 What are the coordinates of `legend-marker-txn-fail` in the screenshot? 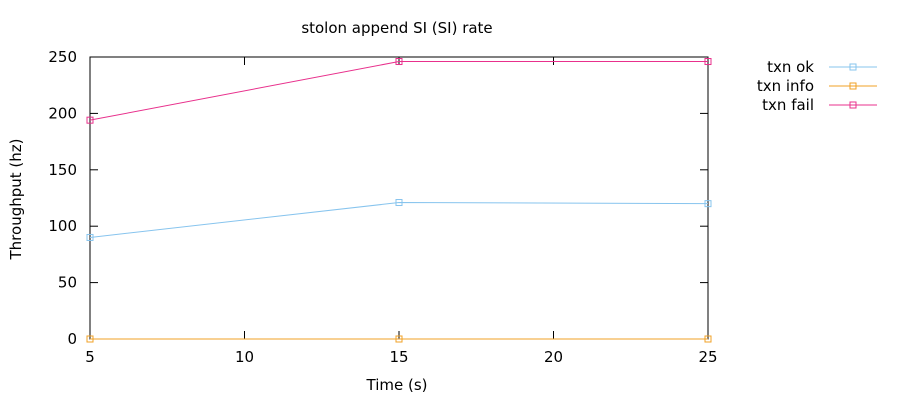 It's located at (853, 105).